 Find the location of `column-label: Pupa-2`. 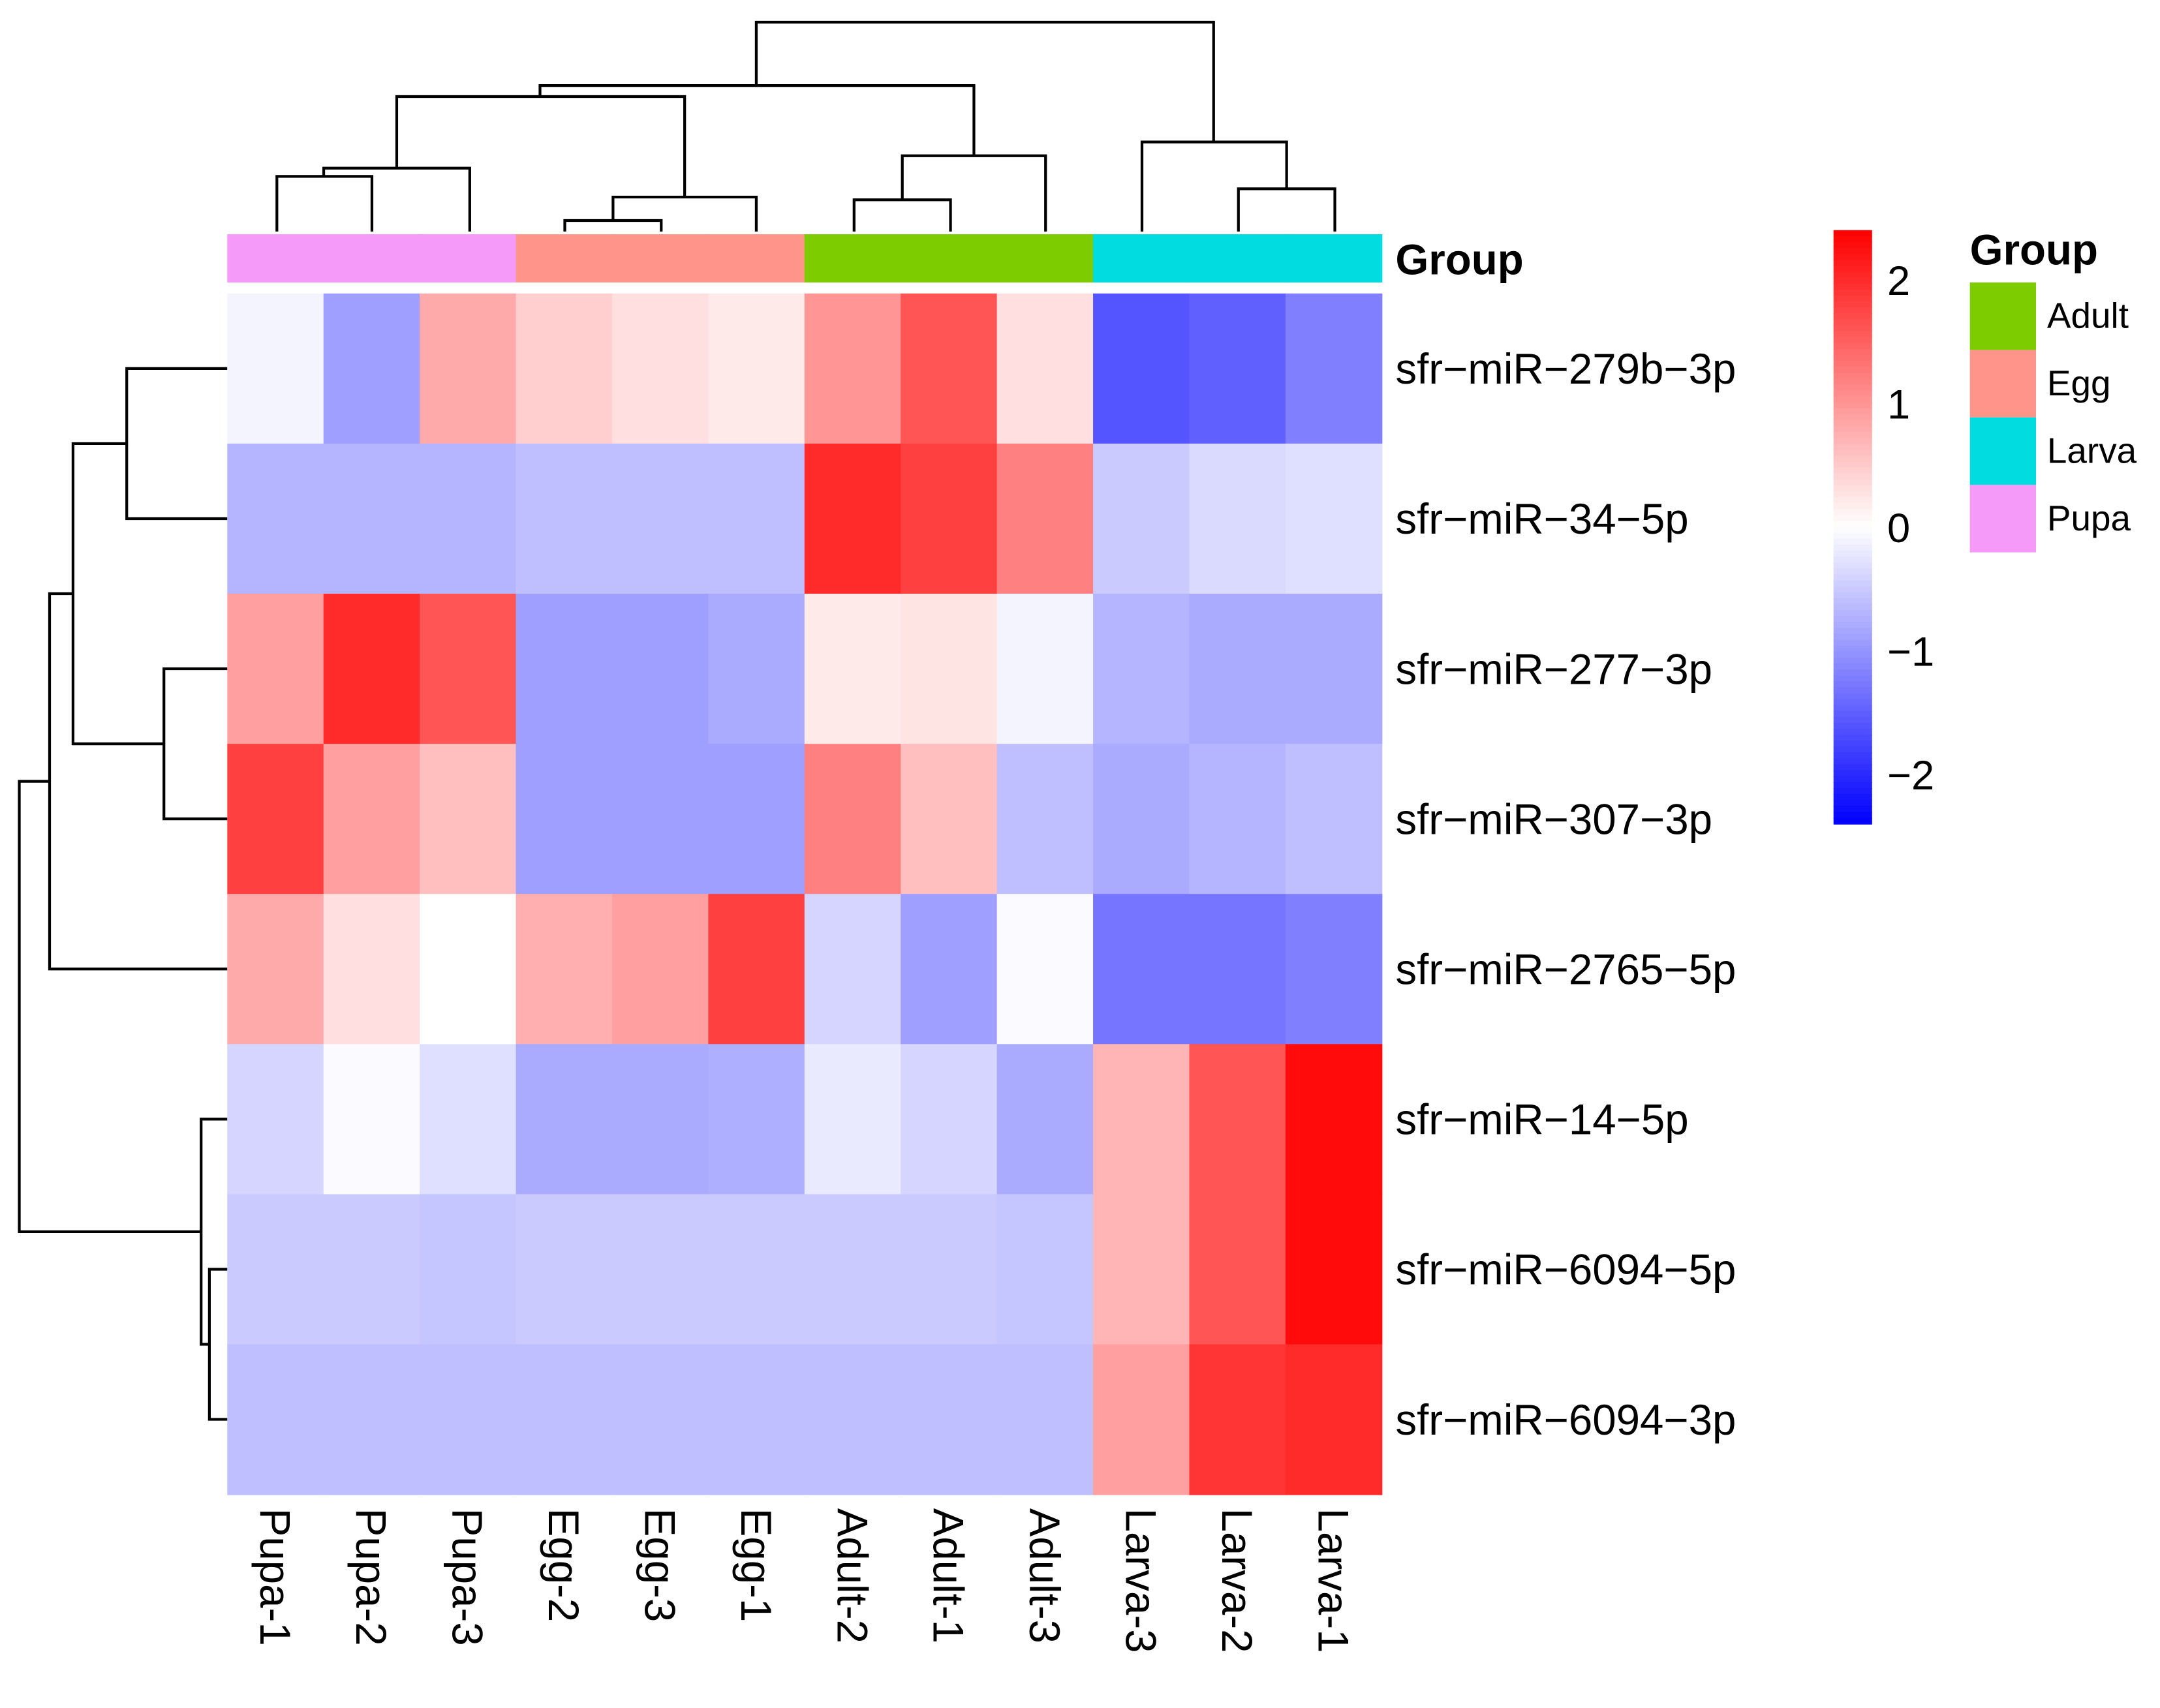

column-label: Pupa-2 is located at coordinates (371, 1577).